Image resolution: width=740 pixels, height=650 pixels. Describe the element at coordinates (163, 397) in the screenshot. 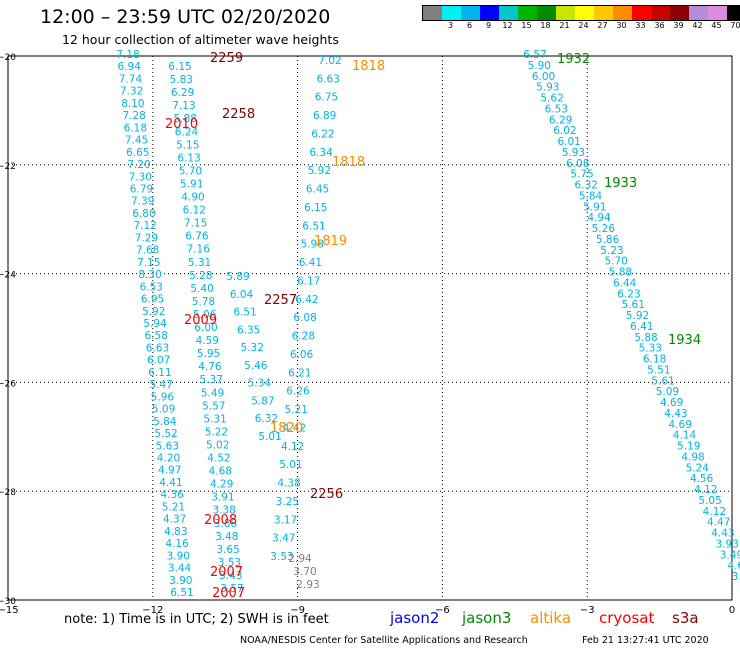

I see `wave-height-value: 5.96` at that location.